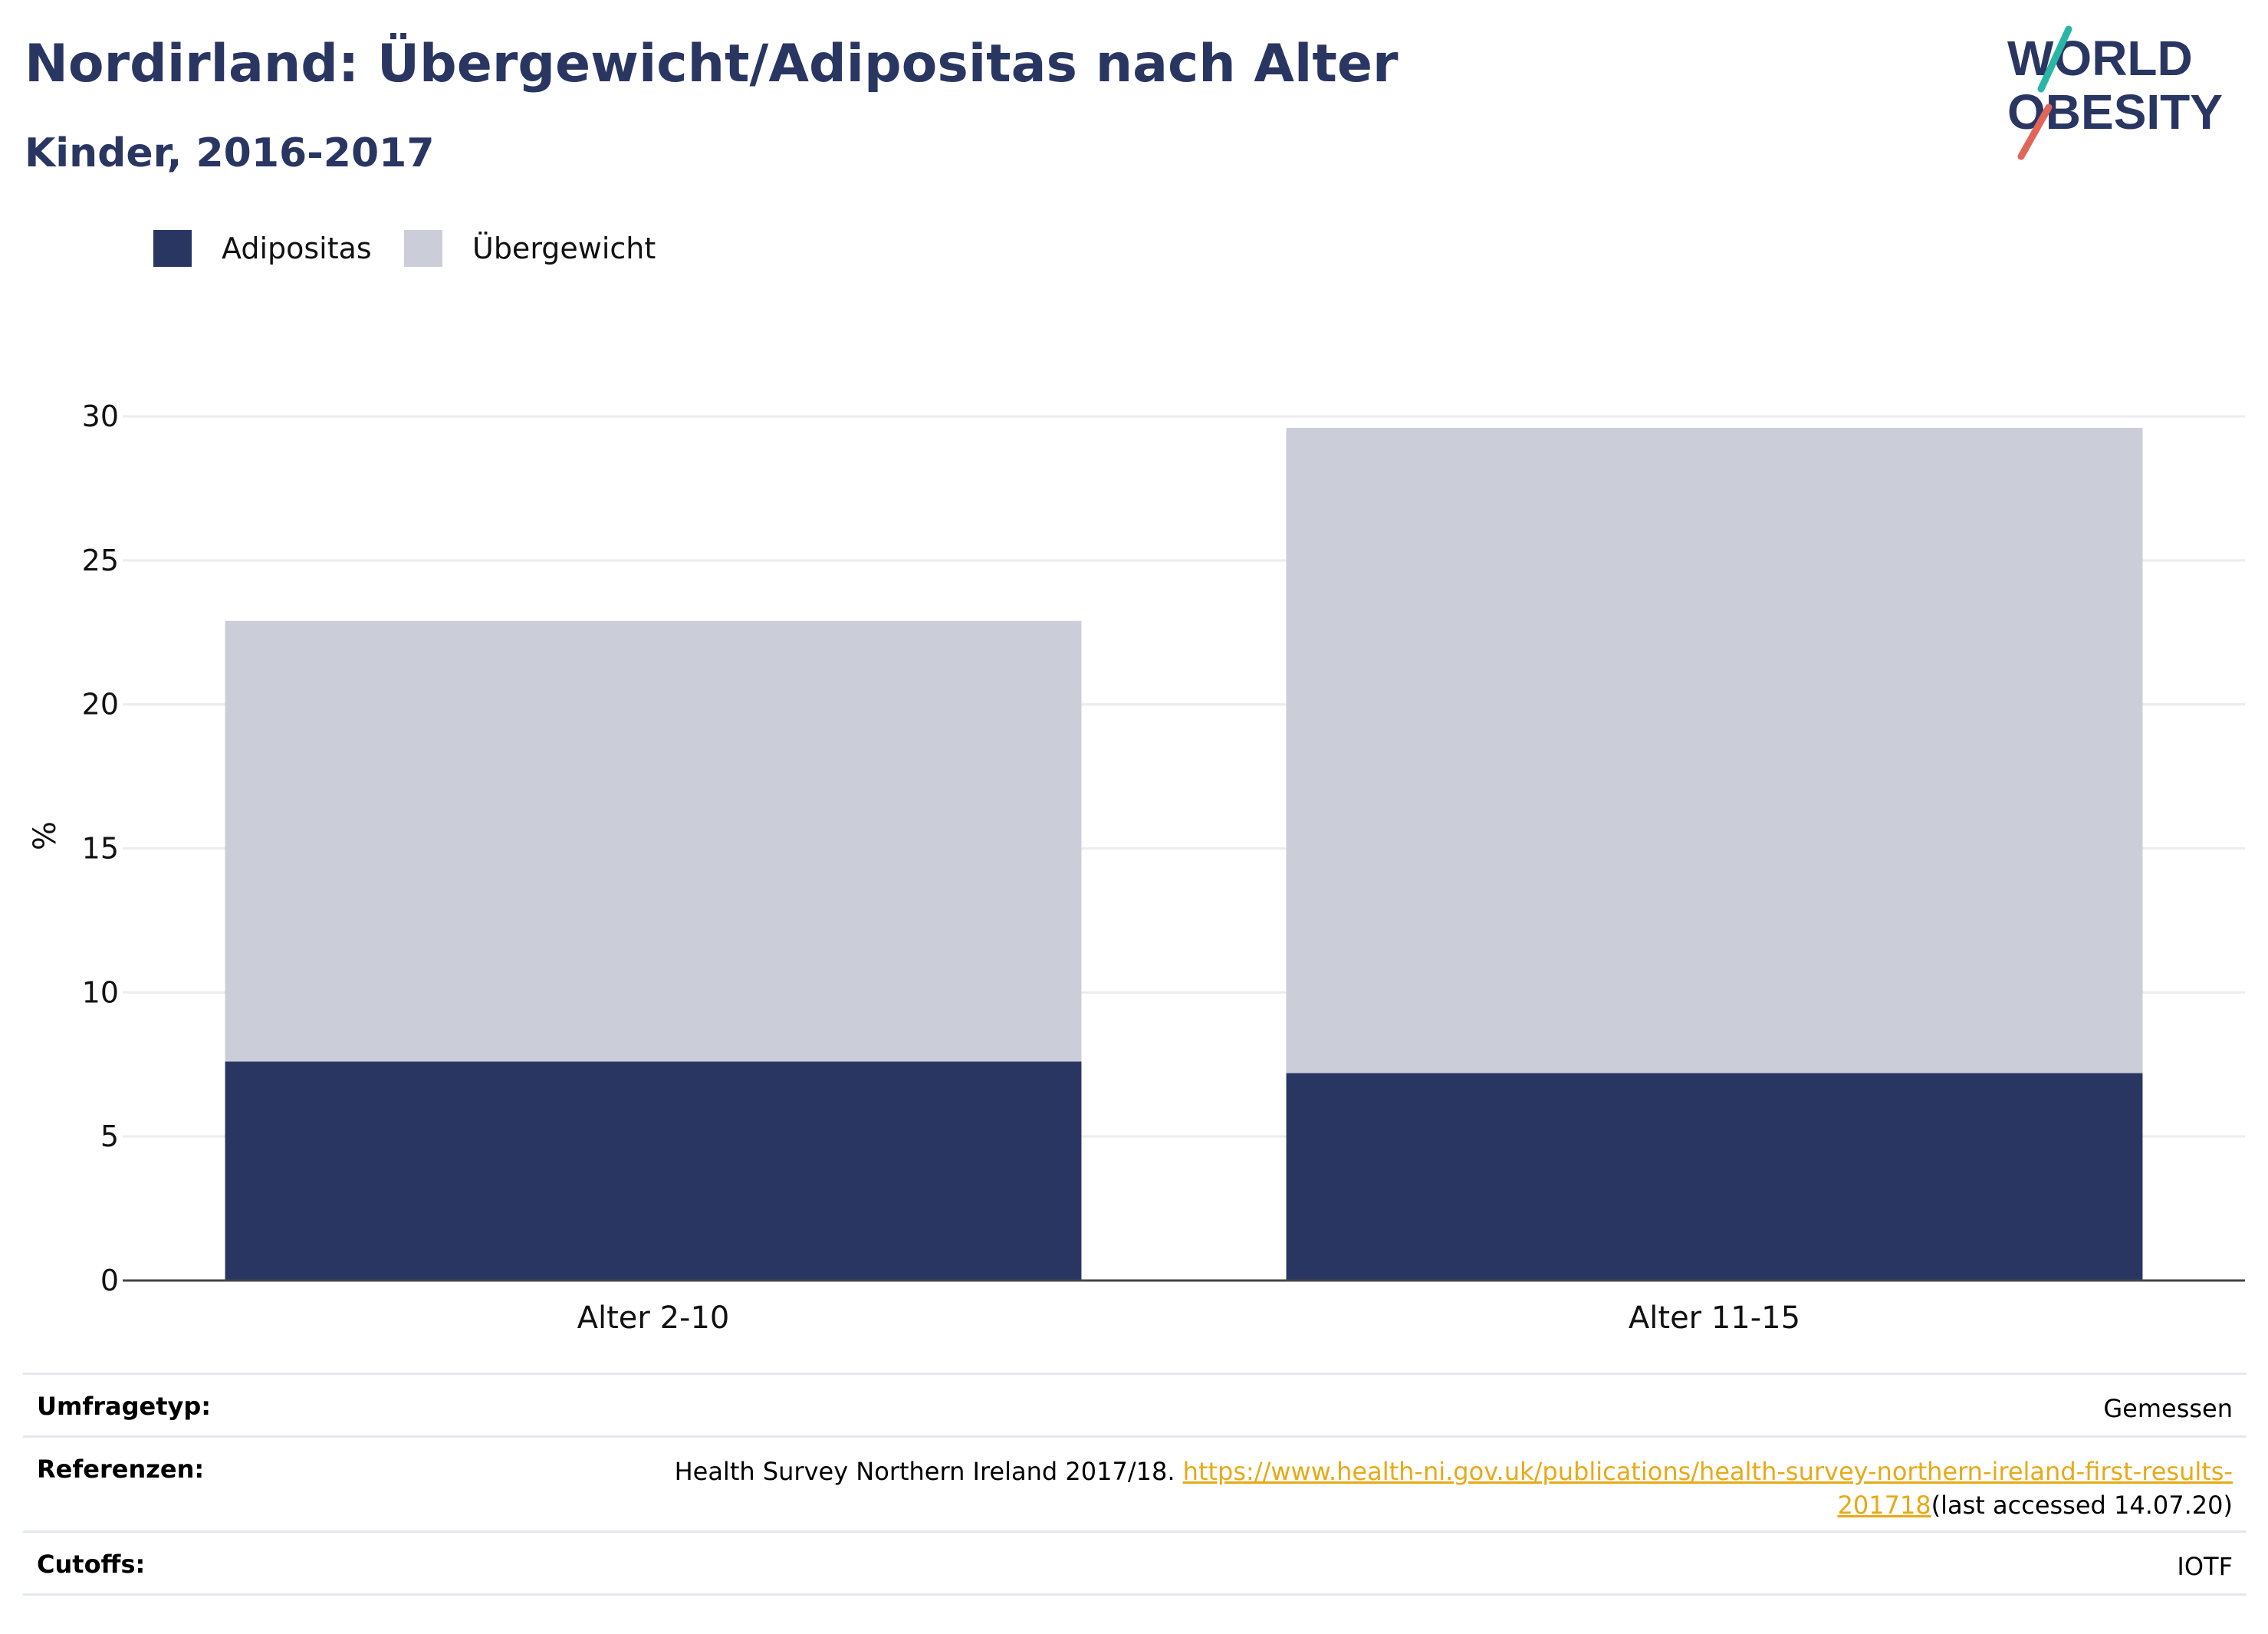  I want to click on table-value: IOTF, so click(2205, 1567).